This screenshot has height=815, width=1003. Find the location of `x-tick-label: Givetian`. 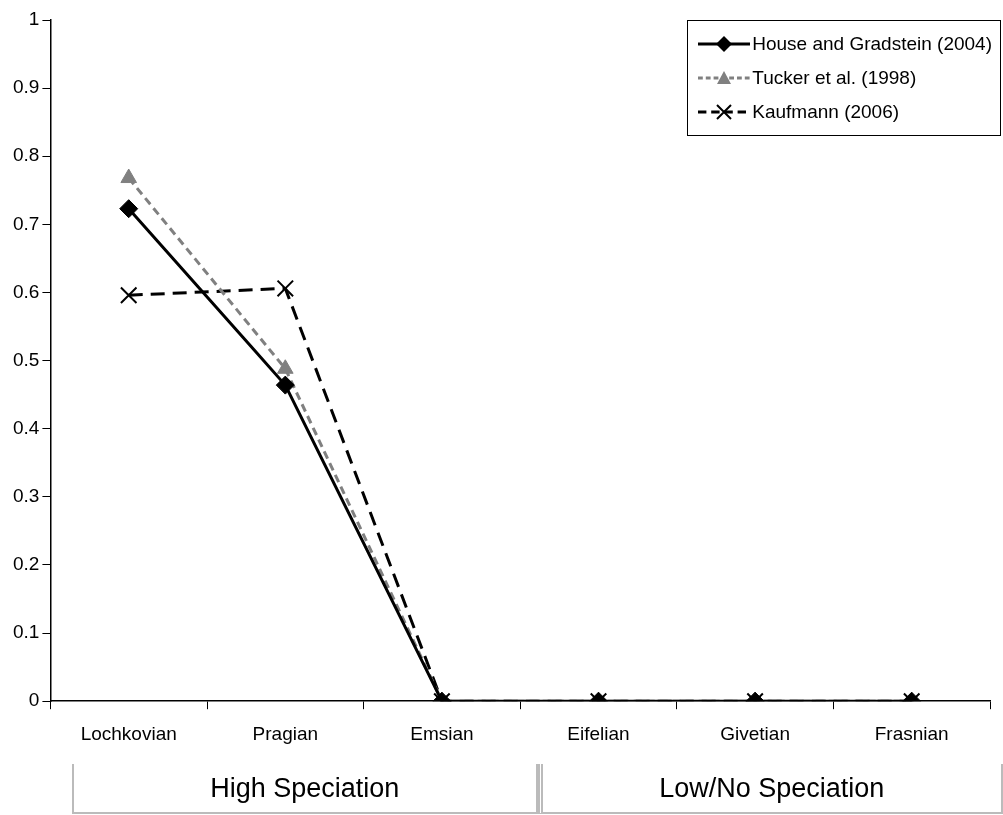

x-tick-label: Givetian is located at coordinates (755, 733).